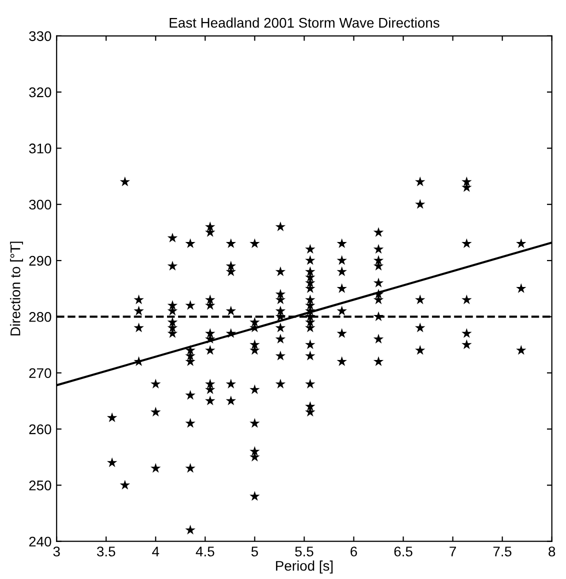 This screenshot has height=579, width=566. What do you see at coordinates (40, 205) in the screenshot?
I see `y-tick-label: 300` at bounding box center [40, 205].